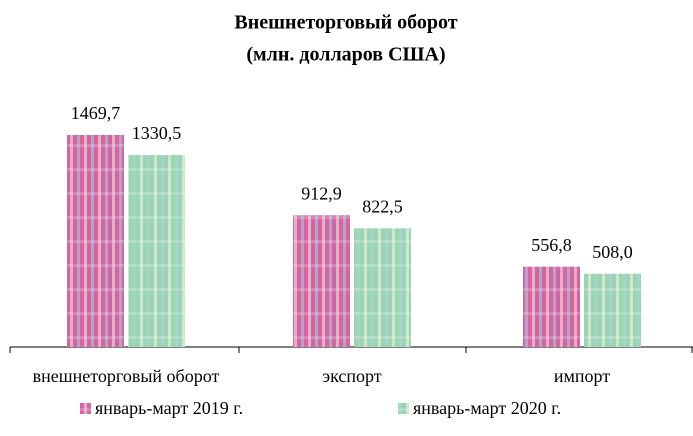  Describe the element at coordinates (157, 133) in the screenshot. I see `data-label: 1330,5` at that location.